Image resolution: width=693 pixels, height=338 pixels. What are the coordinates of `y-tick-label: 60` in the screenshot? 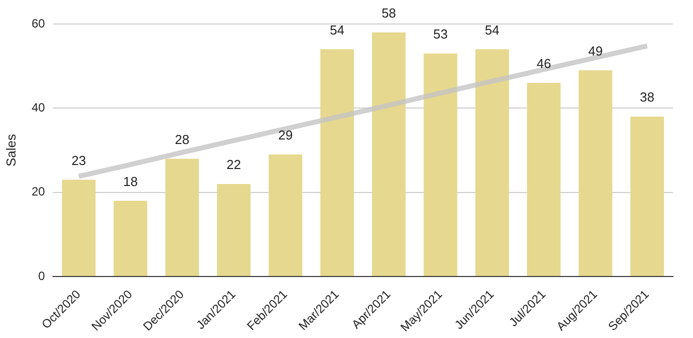 It's located at (39, 23).